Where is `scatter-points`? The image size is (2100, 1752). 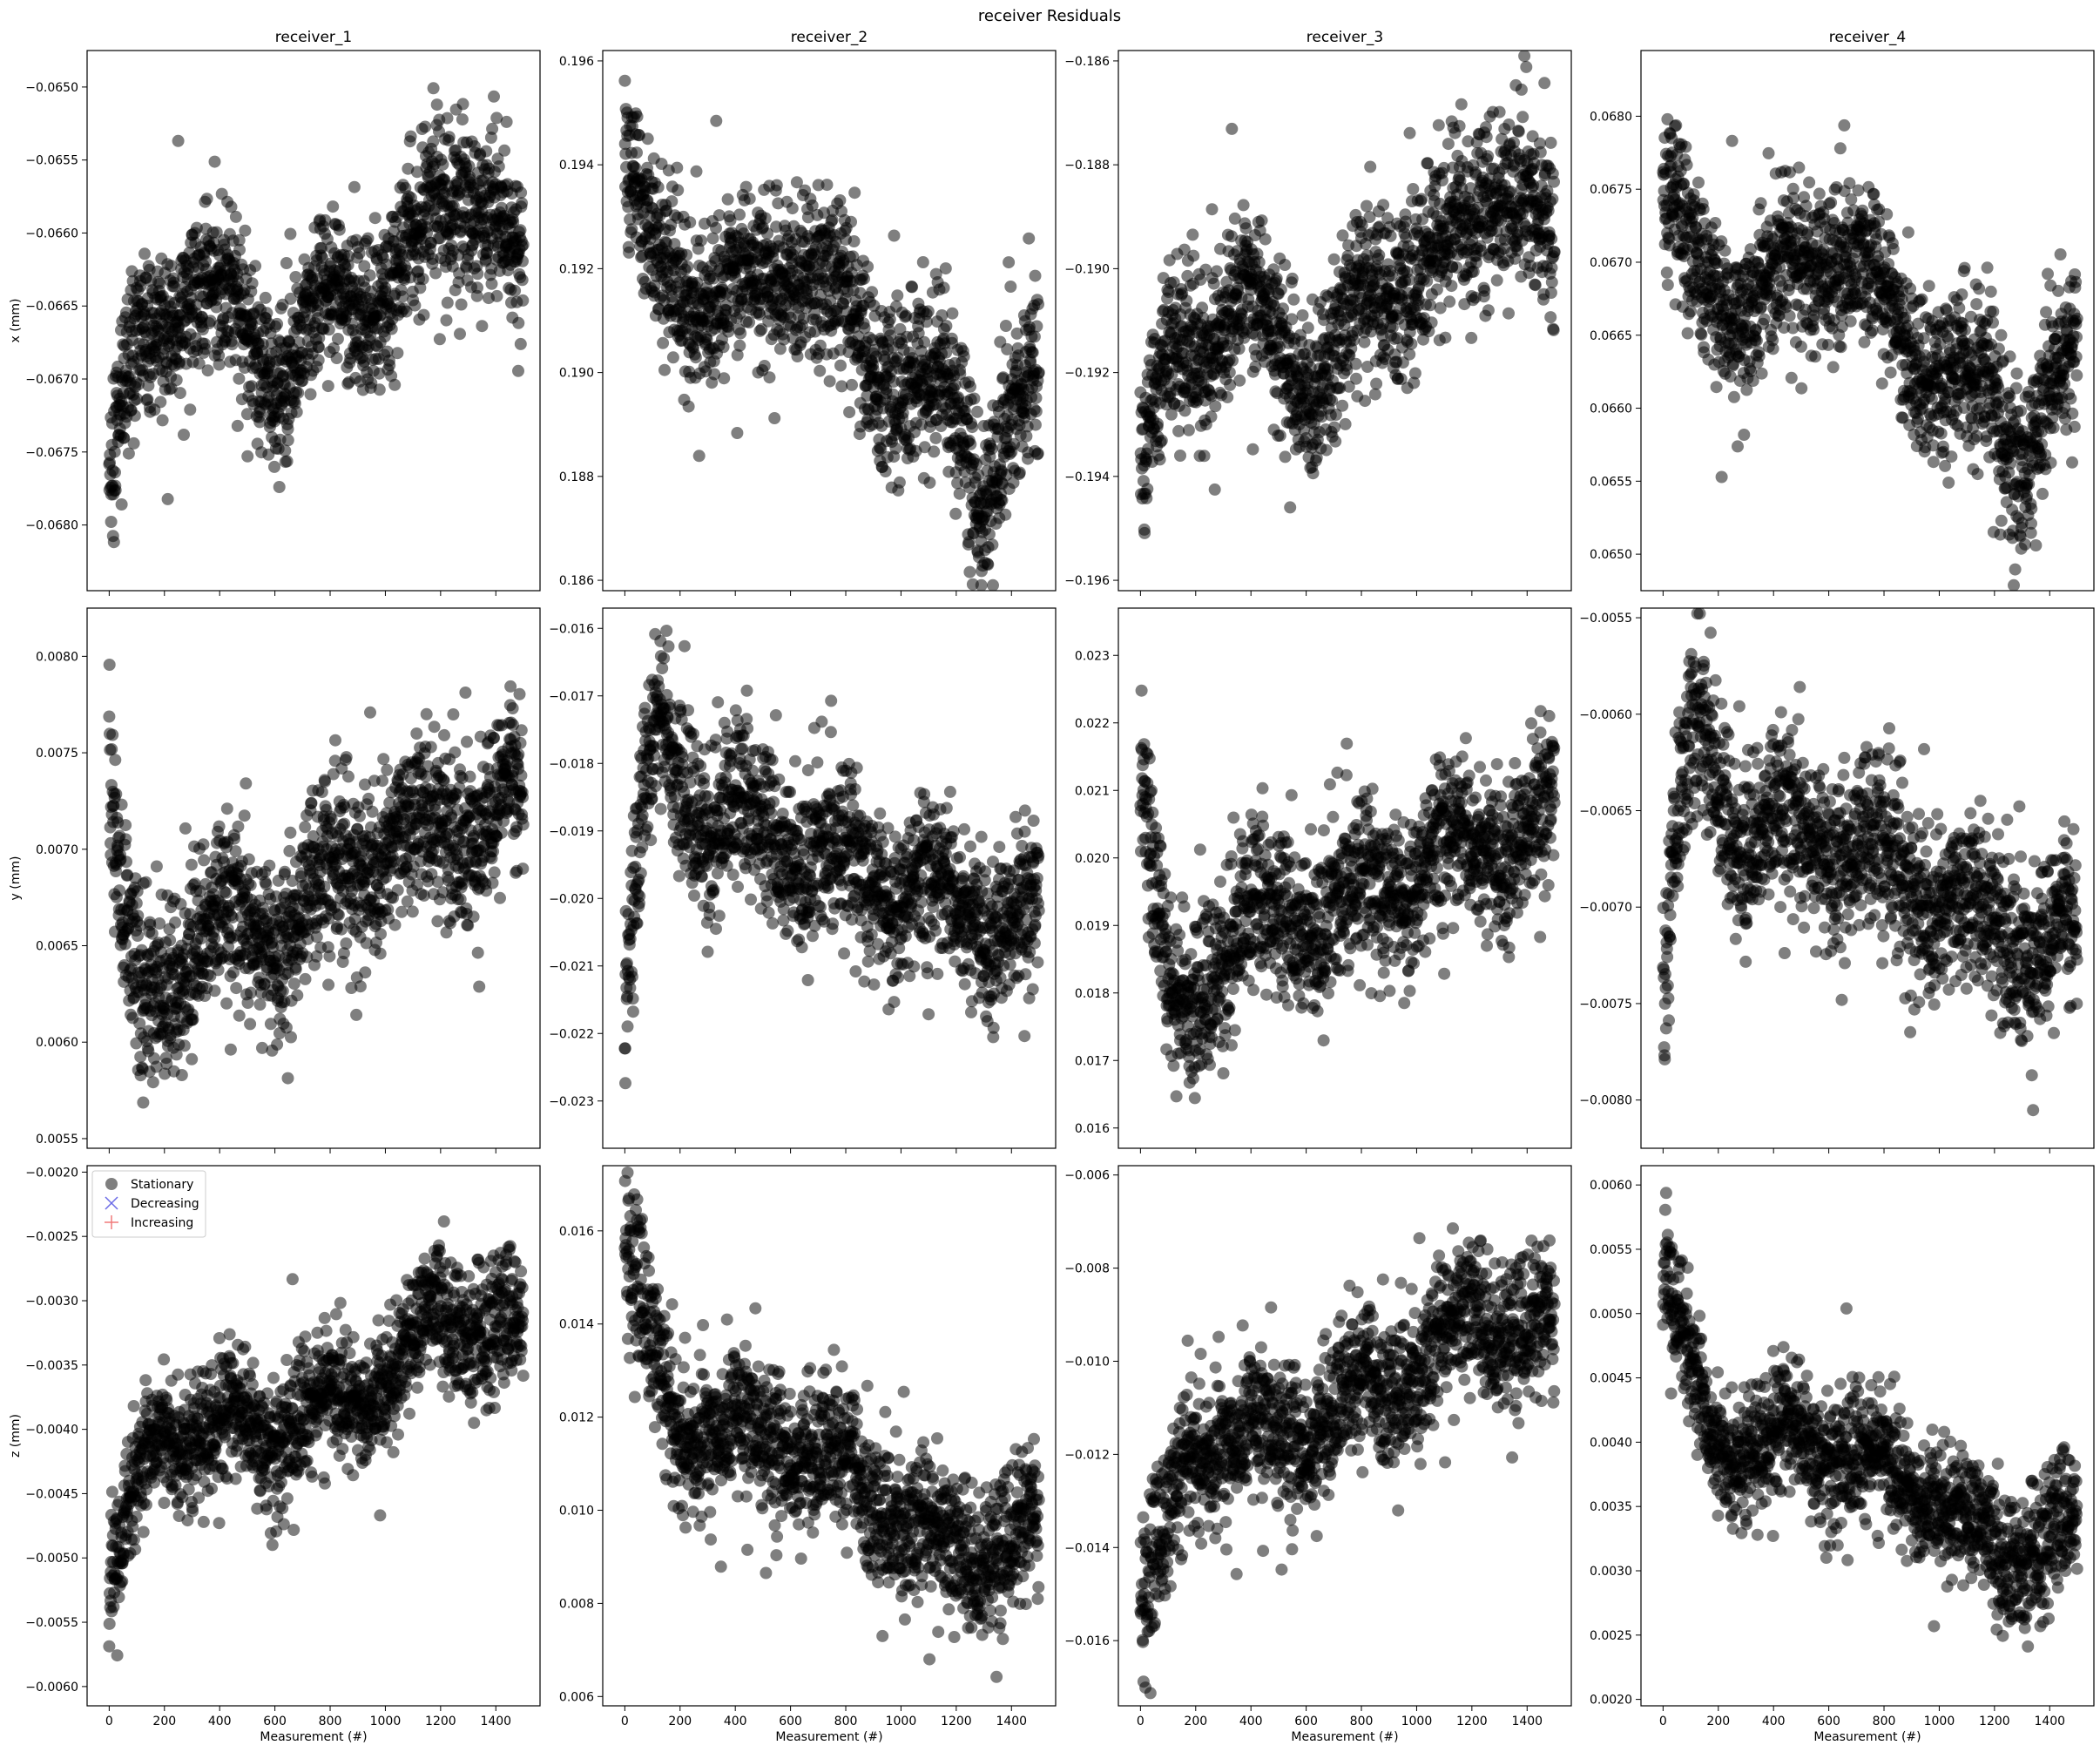
scatter-points is located at coordinates (1870, 351).